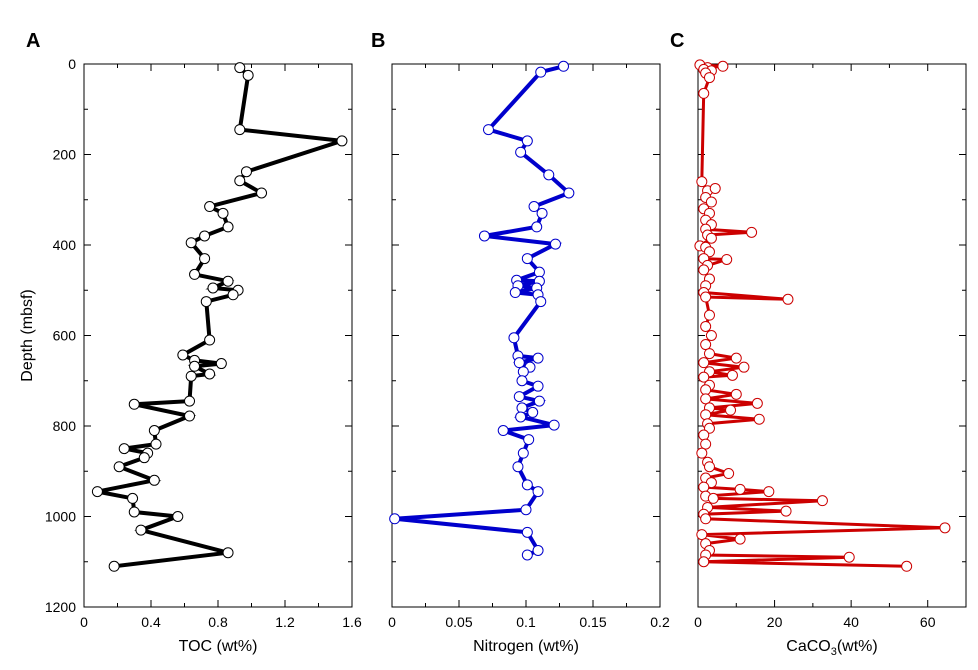 The width and height of the screenshot is (978, 670). Describe the element at coordinates (660, 622) in the screenshot. I see `x-tick-label: 0.2` at that location.